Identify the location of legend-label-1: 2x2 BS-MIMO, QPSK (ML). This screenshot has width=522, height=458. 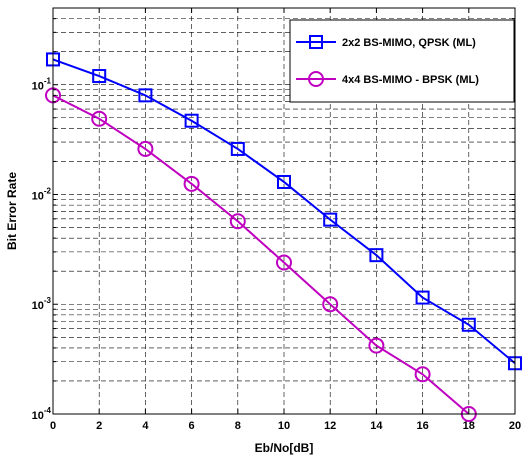
(409, 43).